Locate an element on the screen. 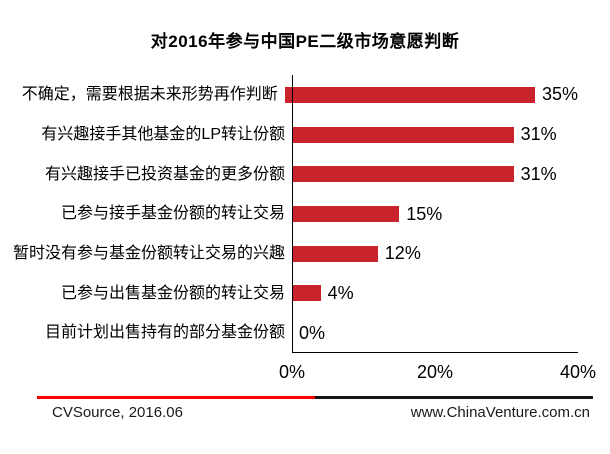 This screenshot has height=454, width=610. bar-area: 4% is located at coordinates (435, 294).